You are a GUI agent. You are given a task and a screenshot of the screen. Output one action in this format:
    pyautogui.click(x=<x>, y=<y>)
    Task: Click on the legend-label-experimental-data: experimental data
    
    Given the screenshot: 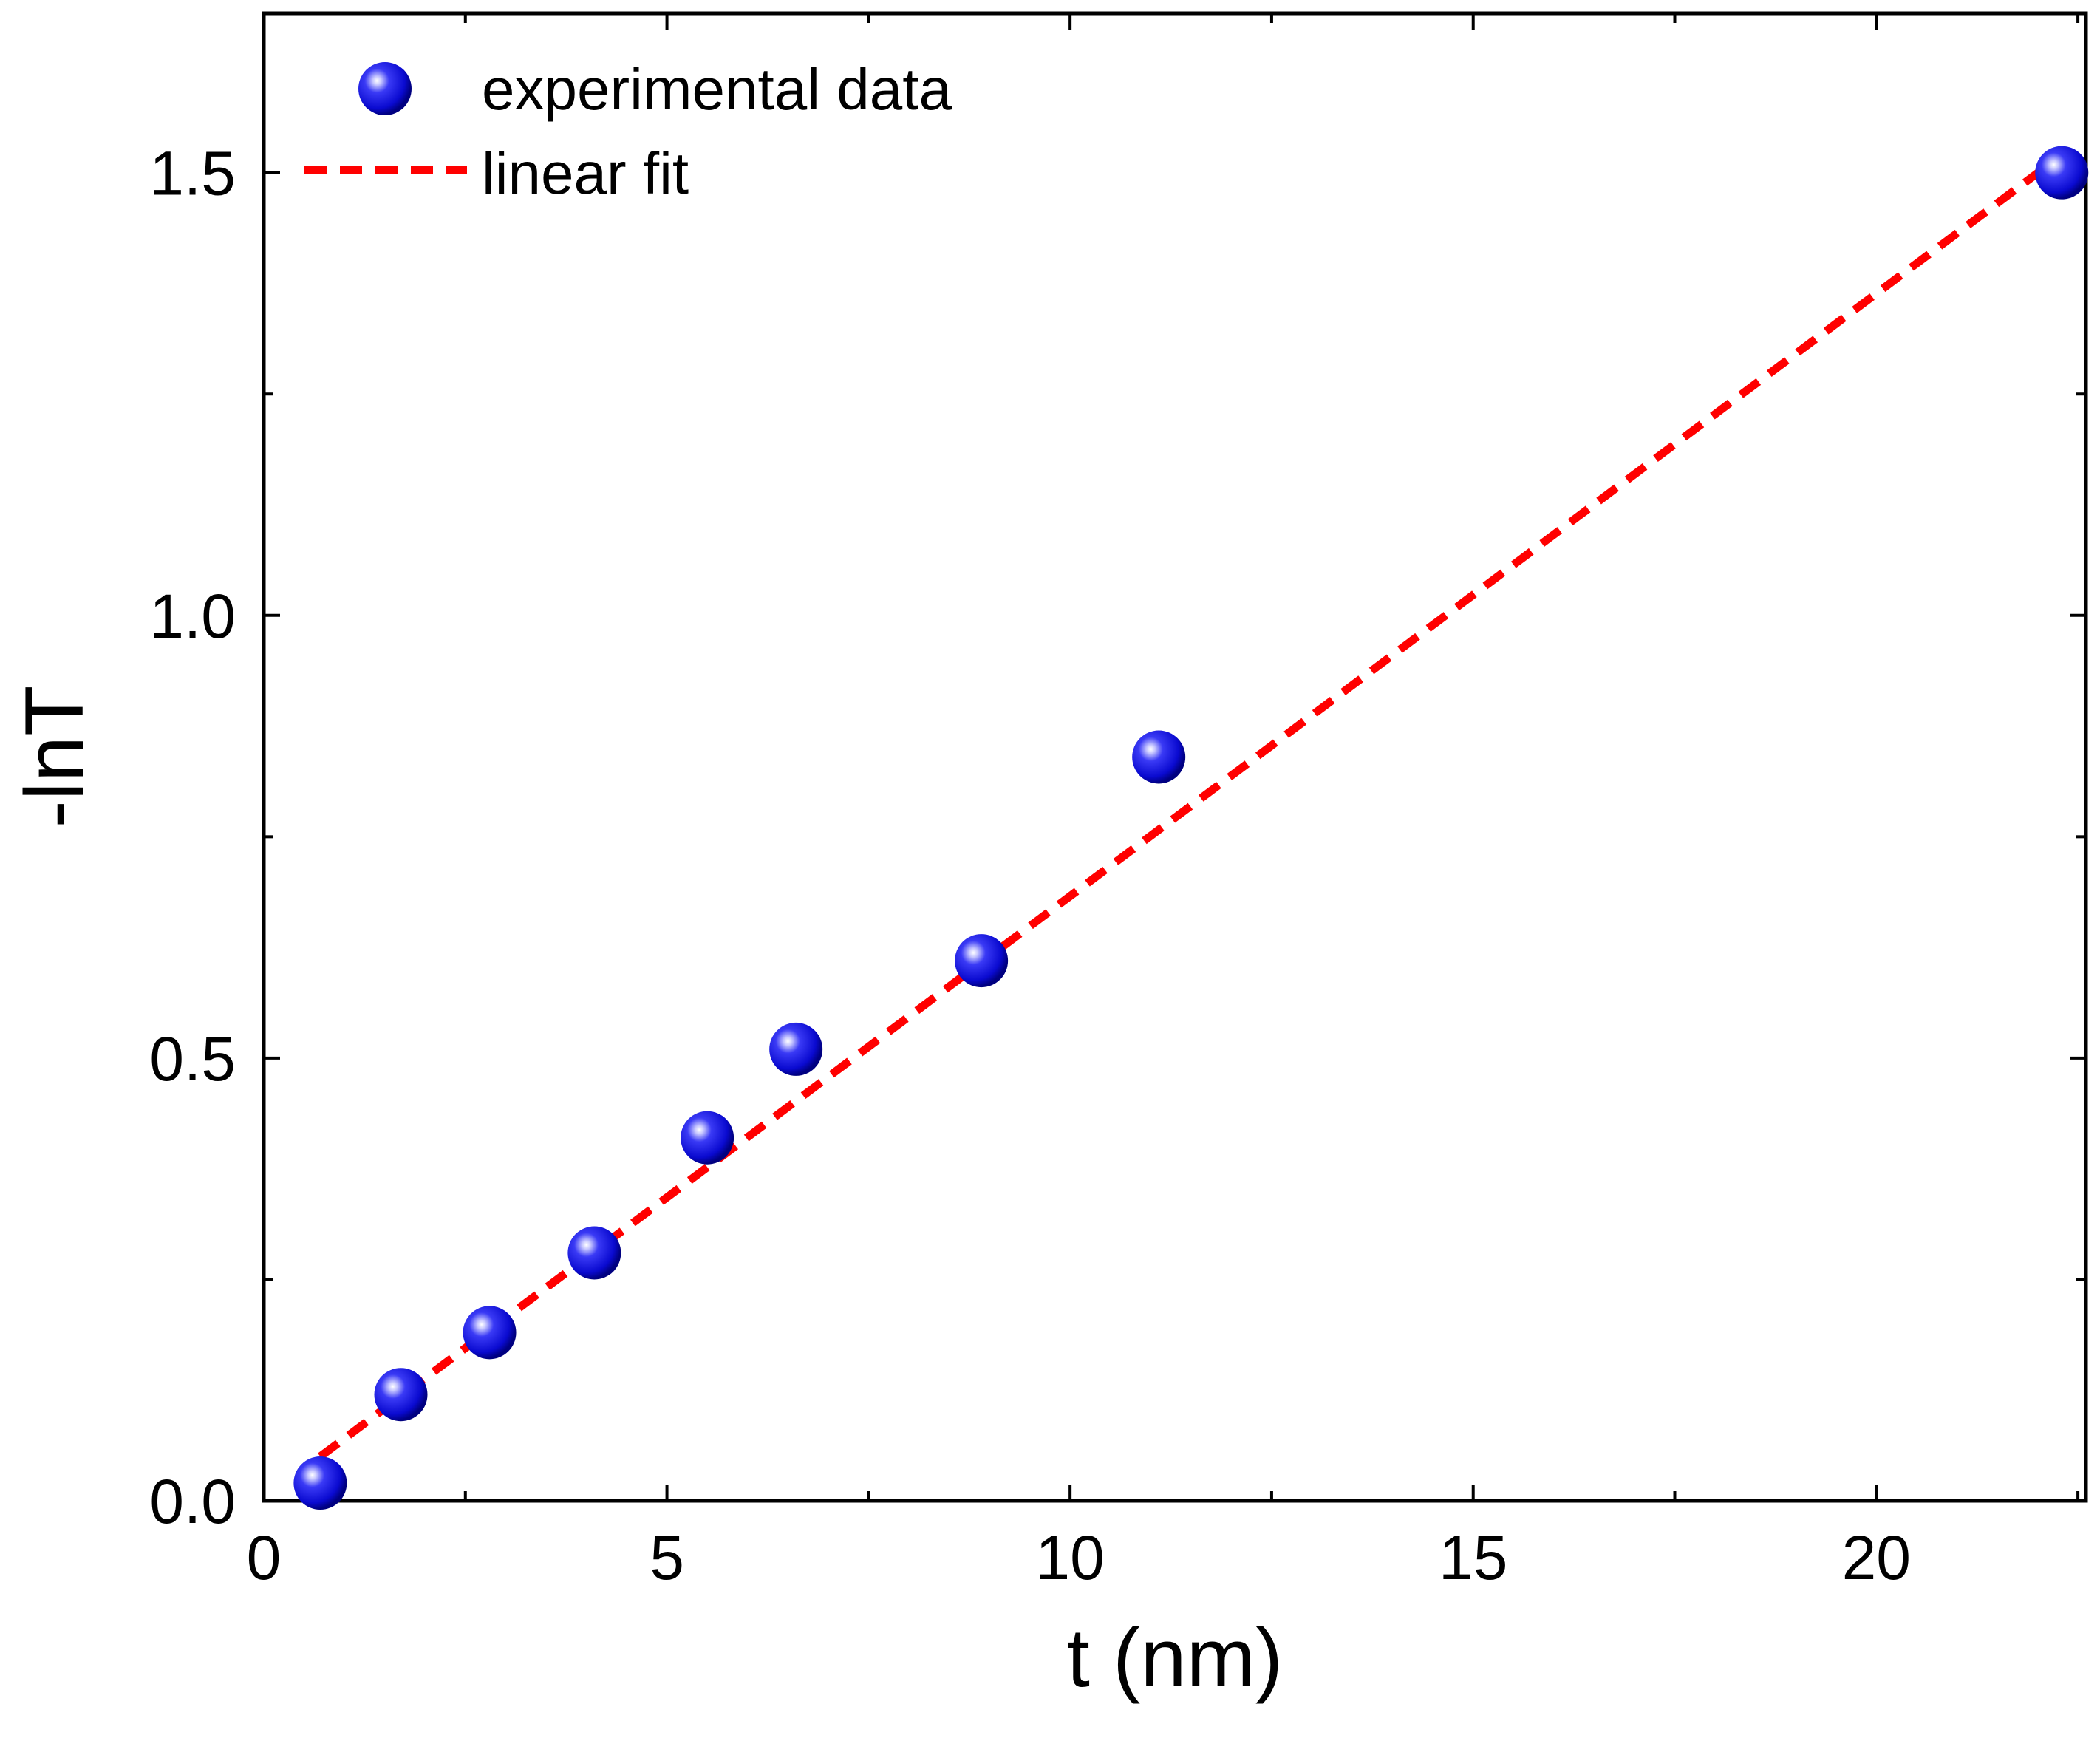 What is the action you would take?
    pyautogui.click(x=717, y=89)
    